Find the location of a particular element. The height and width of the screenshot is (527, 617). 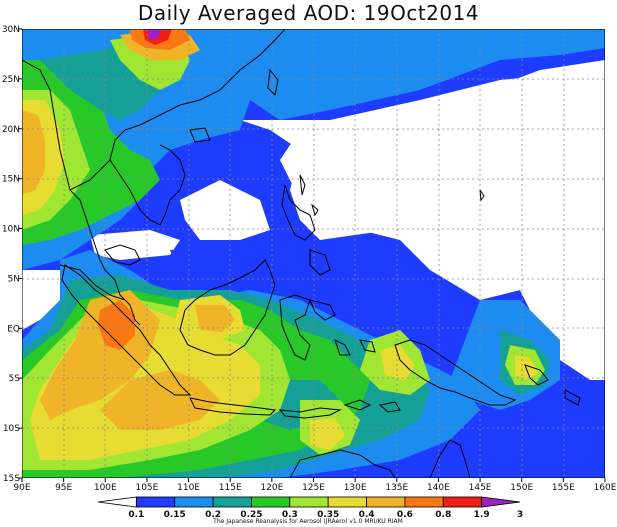

map-title: Daily Averaged AOD: 19Oct2014 is located at coordinates (308, 13).